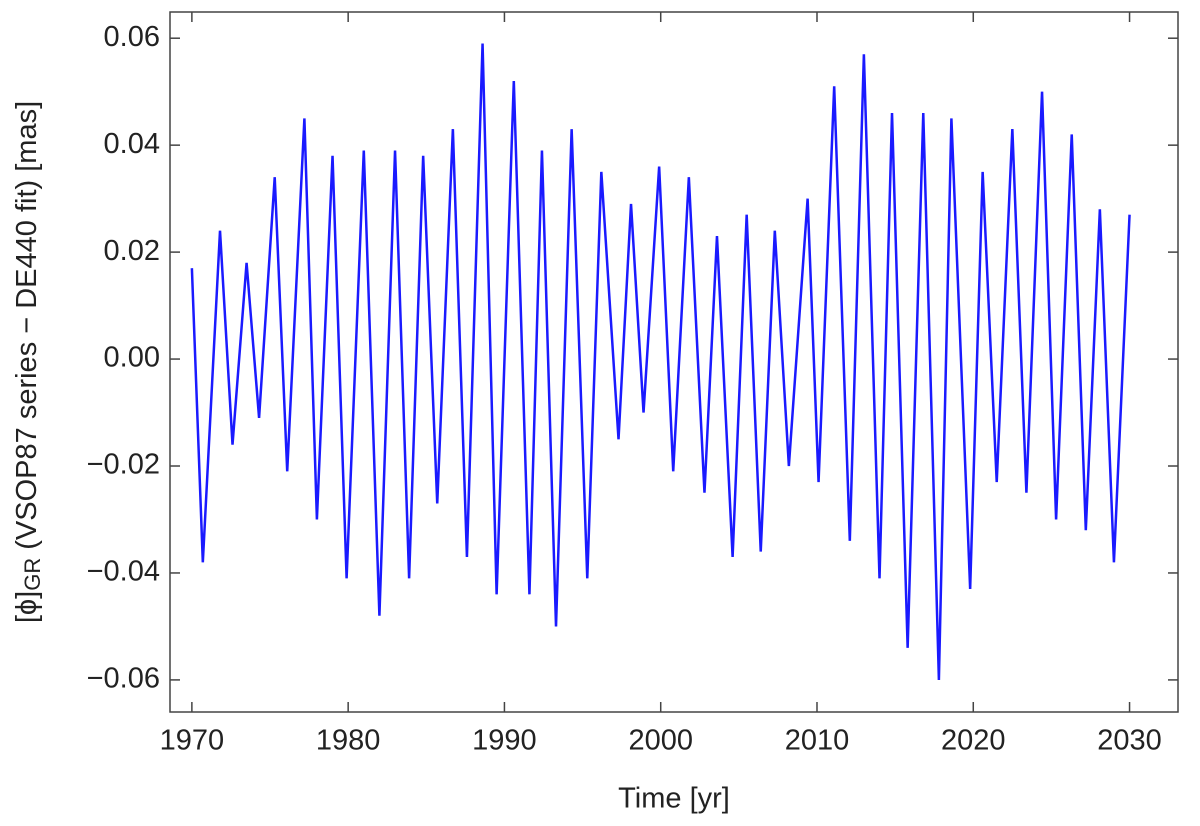 Image resolution: width=1200 pixels, height=826 pixels. I want to click on y-tick-label: 0.06, so click(132, 37).